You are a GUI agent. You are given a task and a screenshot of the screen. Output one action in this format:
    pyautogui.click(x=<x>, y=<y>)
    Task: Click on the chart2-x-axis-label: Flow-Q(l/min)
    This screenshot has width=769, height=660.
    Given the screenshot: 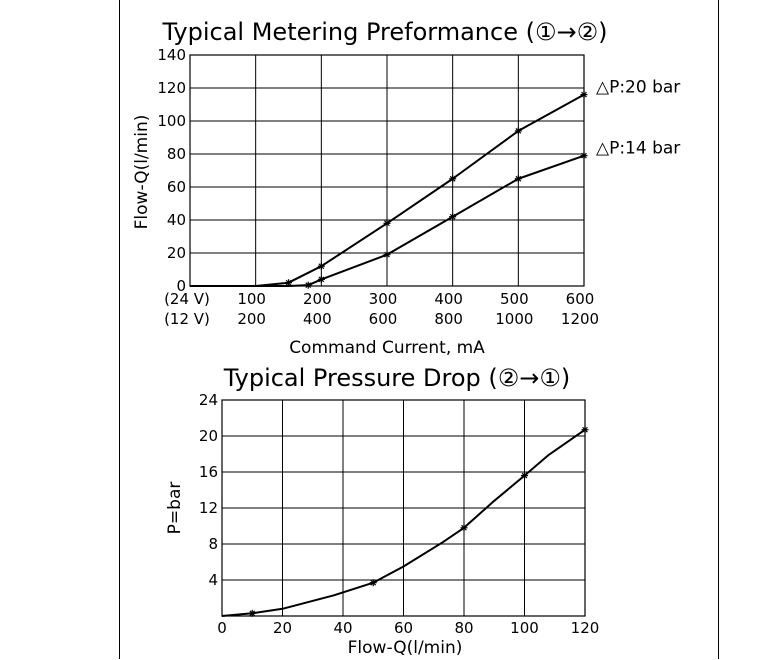 What is the action you would take?
    pyautogui.click(x=405, y=648)
    